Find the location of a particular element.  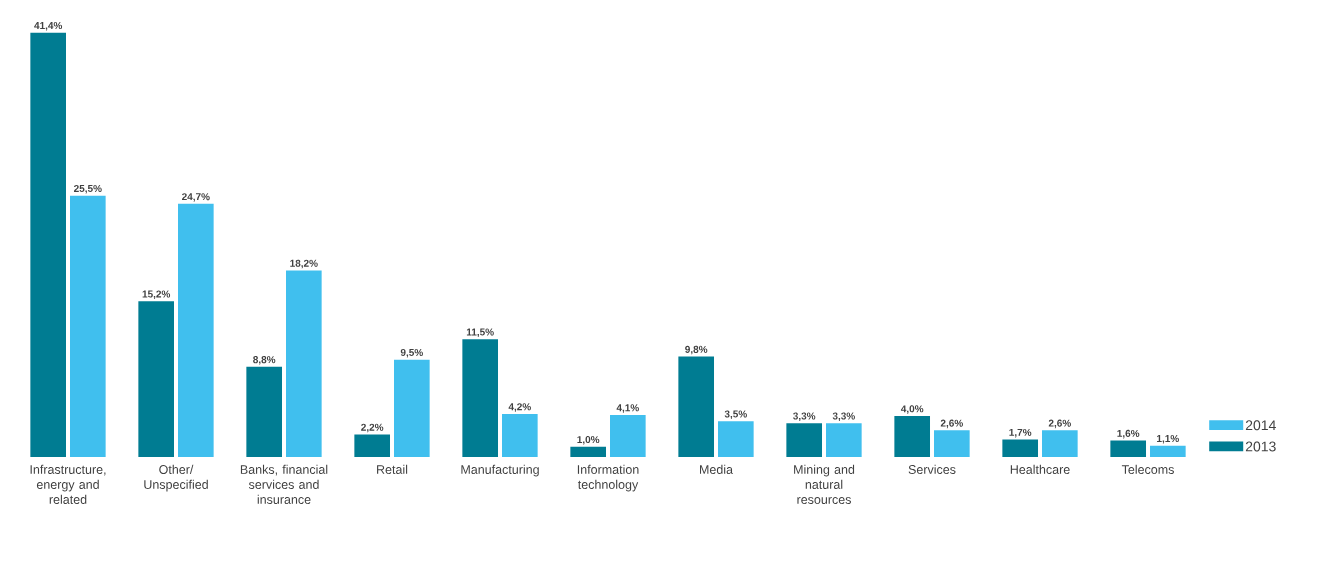

x-tick-label: Information technology is located at coordinates (608, 478).